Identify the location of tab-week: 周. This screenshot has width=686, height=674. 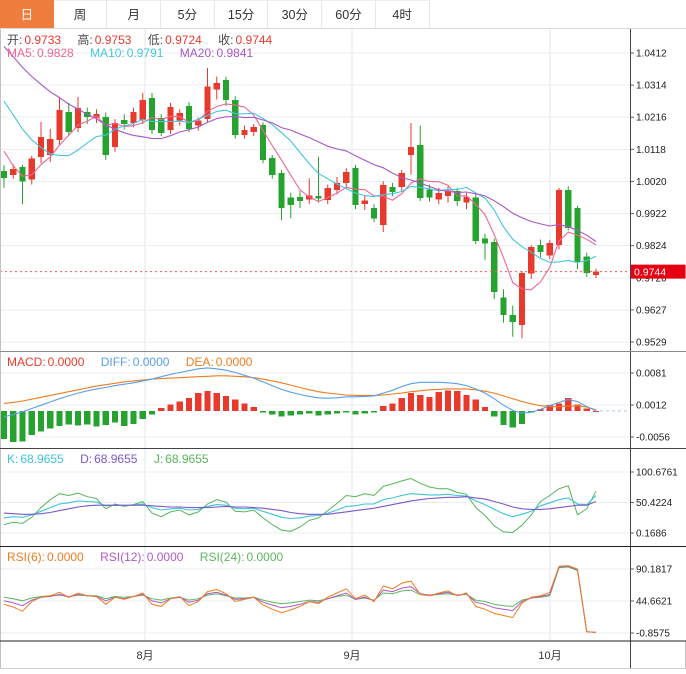
(80, 14).